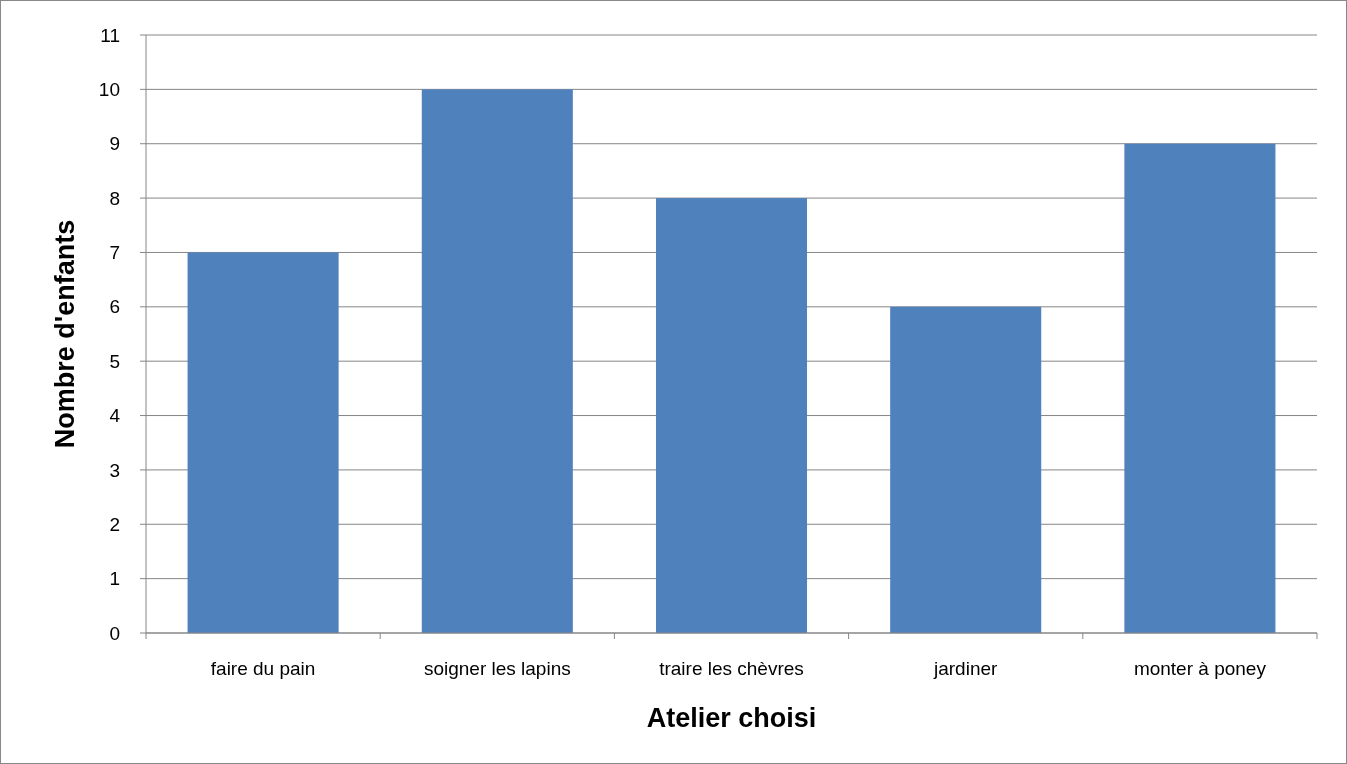 The width and height of the screenshot is (1347, 764). Describe the element at coordinates (110, 35) in the screenshot. I see `y-tick-label: 11` at that location.